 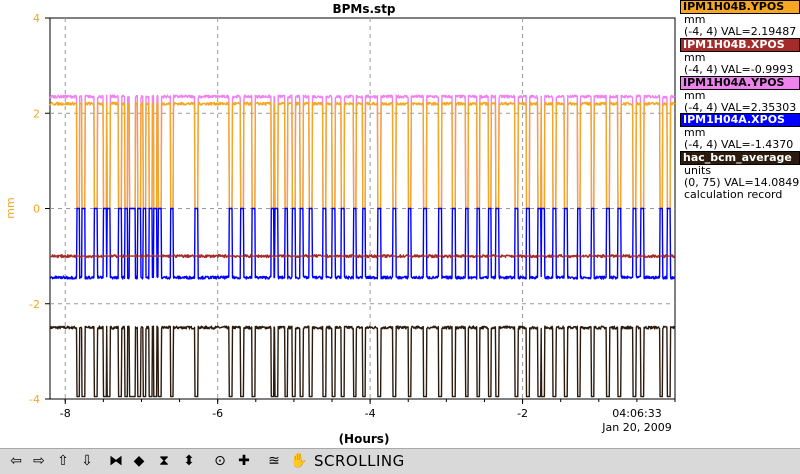 What do you see at coordinates (740, 132) in the screenshot?
I see `legend-entry: IPM1H04A.XPOS mm (-4, 4) VAL=-1.4370` at bounding box center [740, 132].